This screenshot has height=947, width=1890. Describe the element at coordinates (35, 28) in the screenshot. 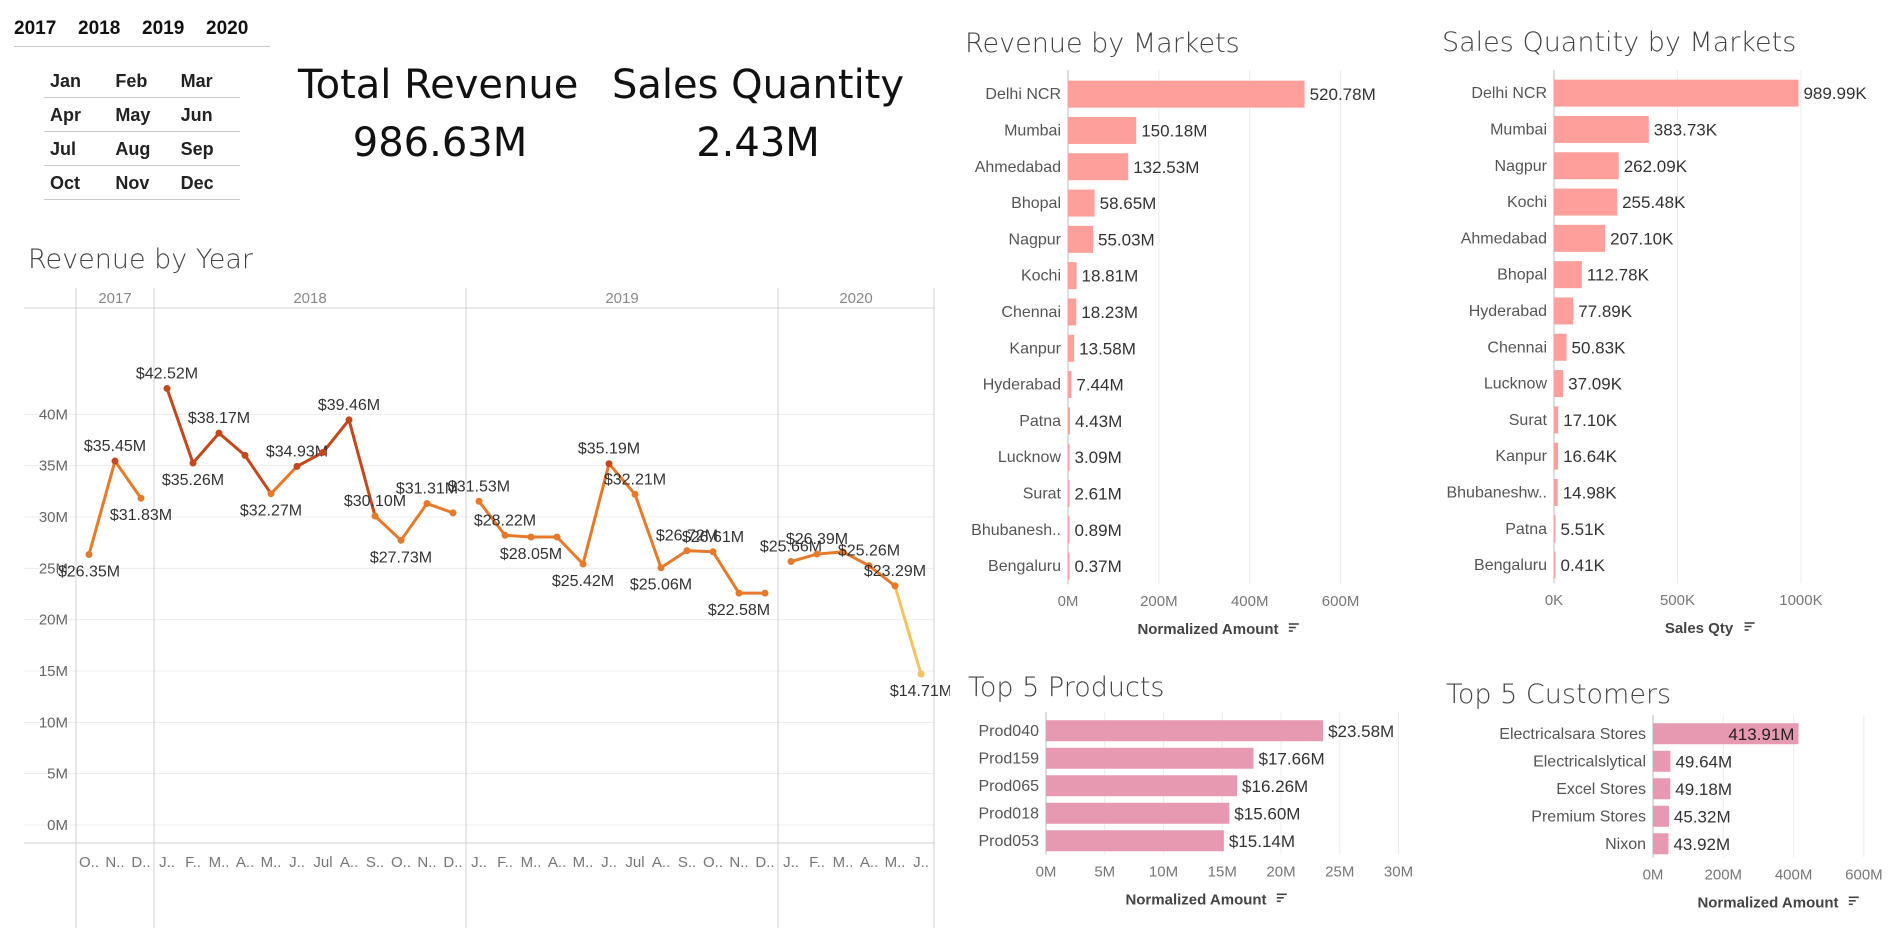

I see `year-filter-2017: 2017` at that location.